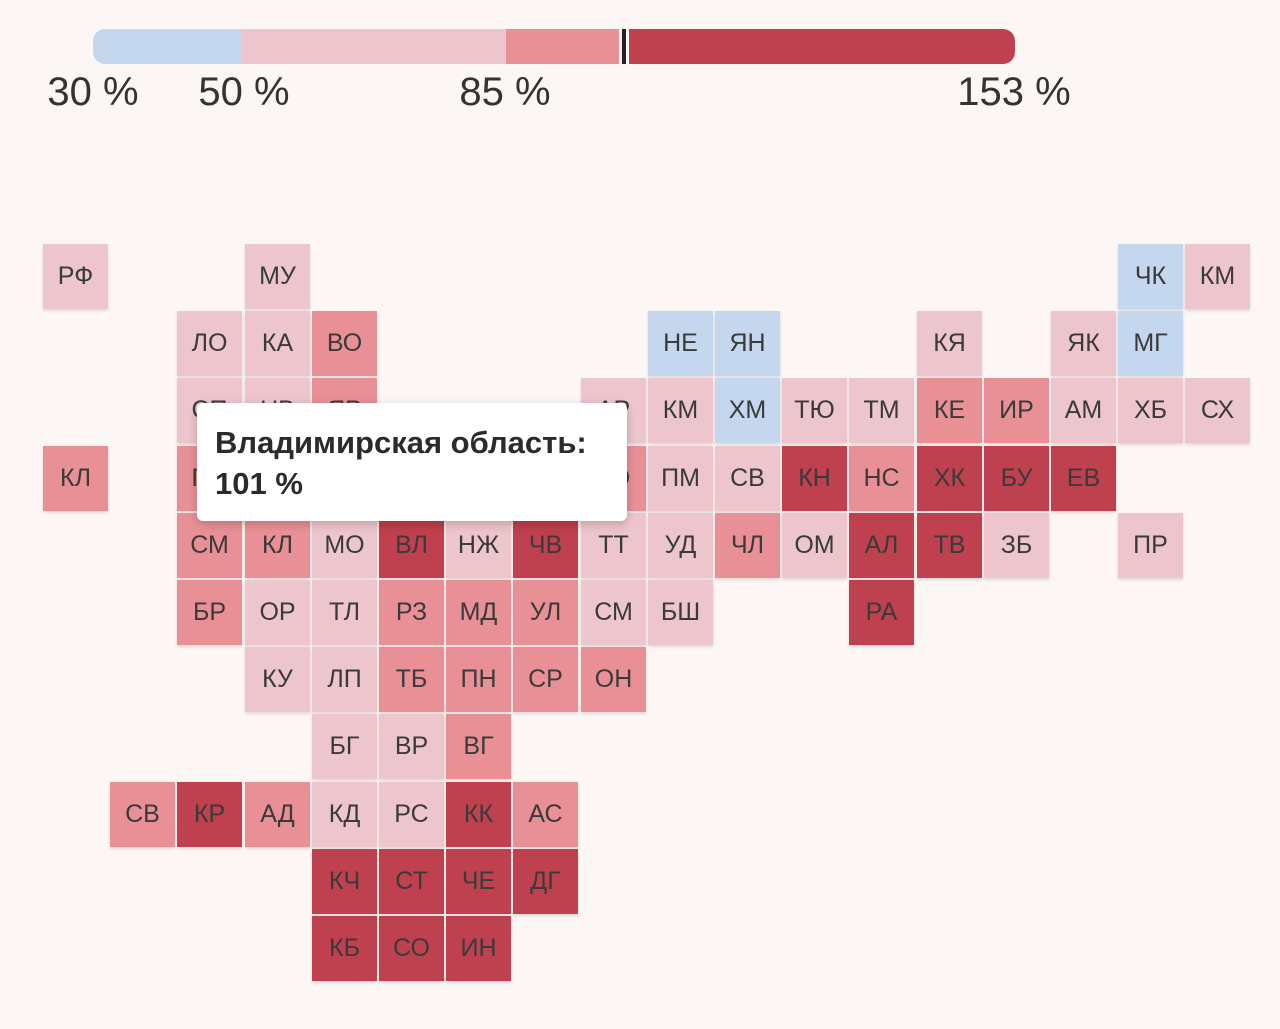  I want to click on region-tile-9: КЯ, so click(949, 343).